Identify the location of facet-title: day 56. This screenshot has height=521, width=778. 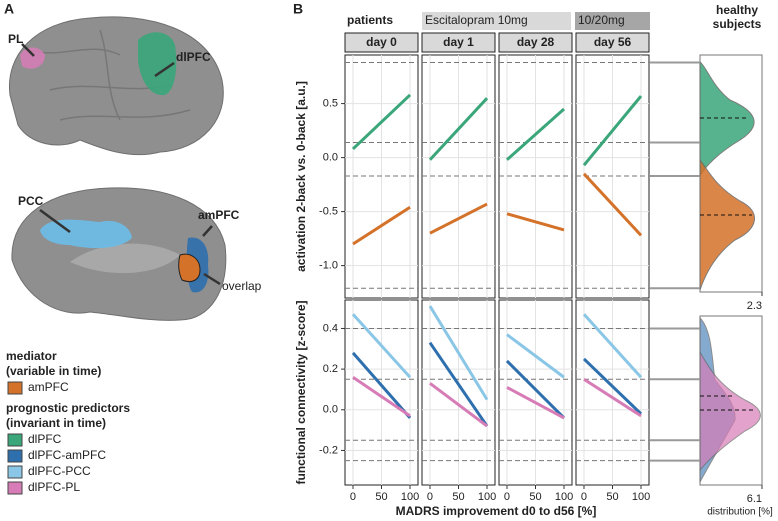
(613, 42).